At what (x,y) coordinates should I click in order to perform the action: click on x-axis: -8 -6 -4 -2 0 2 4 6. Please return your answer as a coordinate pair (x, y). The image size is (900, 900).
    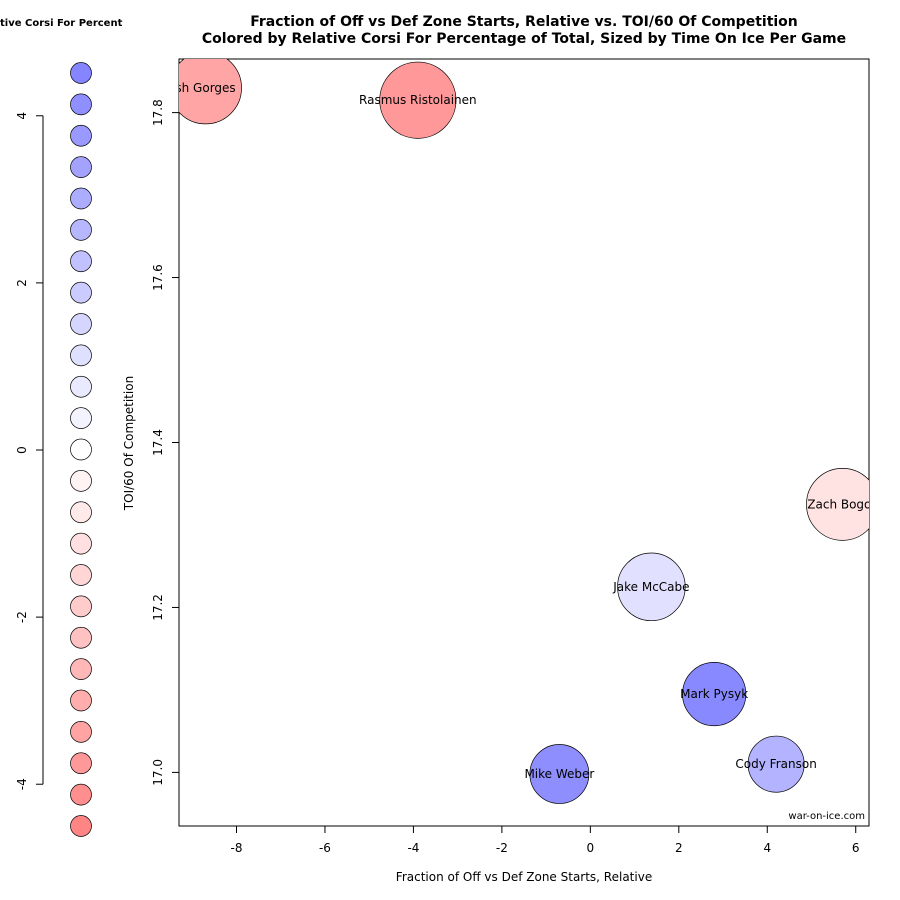
    Looking at the image, I should click on (545, 840).